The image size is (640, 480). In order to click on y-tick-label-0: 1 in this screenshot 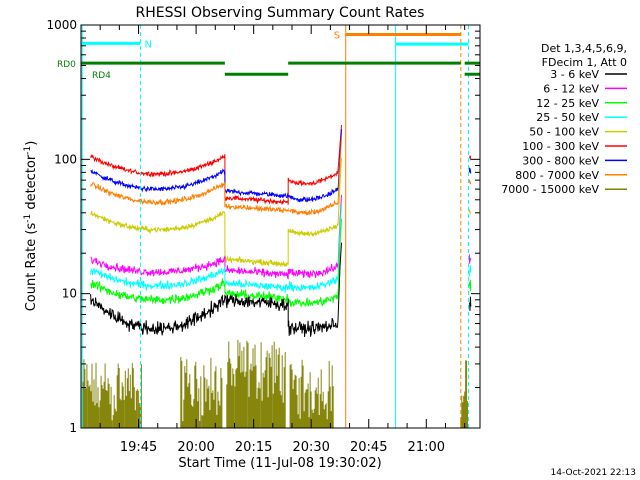, I will do `click(73, 428)`.